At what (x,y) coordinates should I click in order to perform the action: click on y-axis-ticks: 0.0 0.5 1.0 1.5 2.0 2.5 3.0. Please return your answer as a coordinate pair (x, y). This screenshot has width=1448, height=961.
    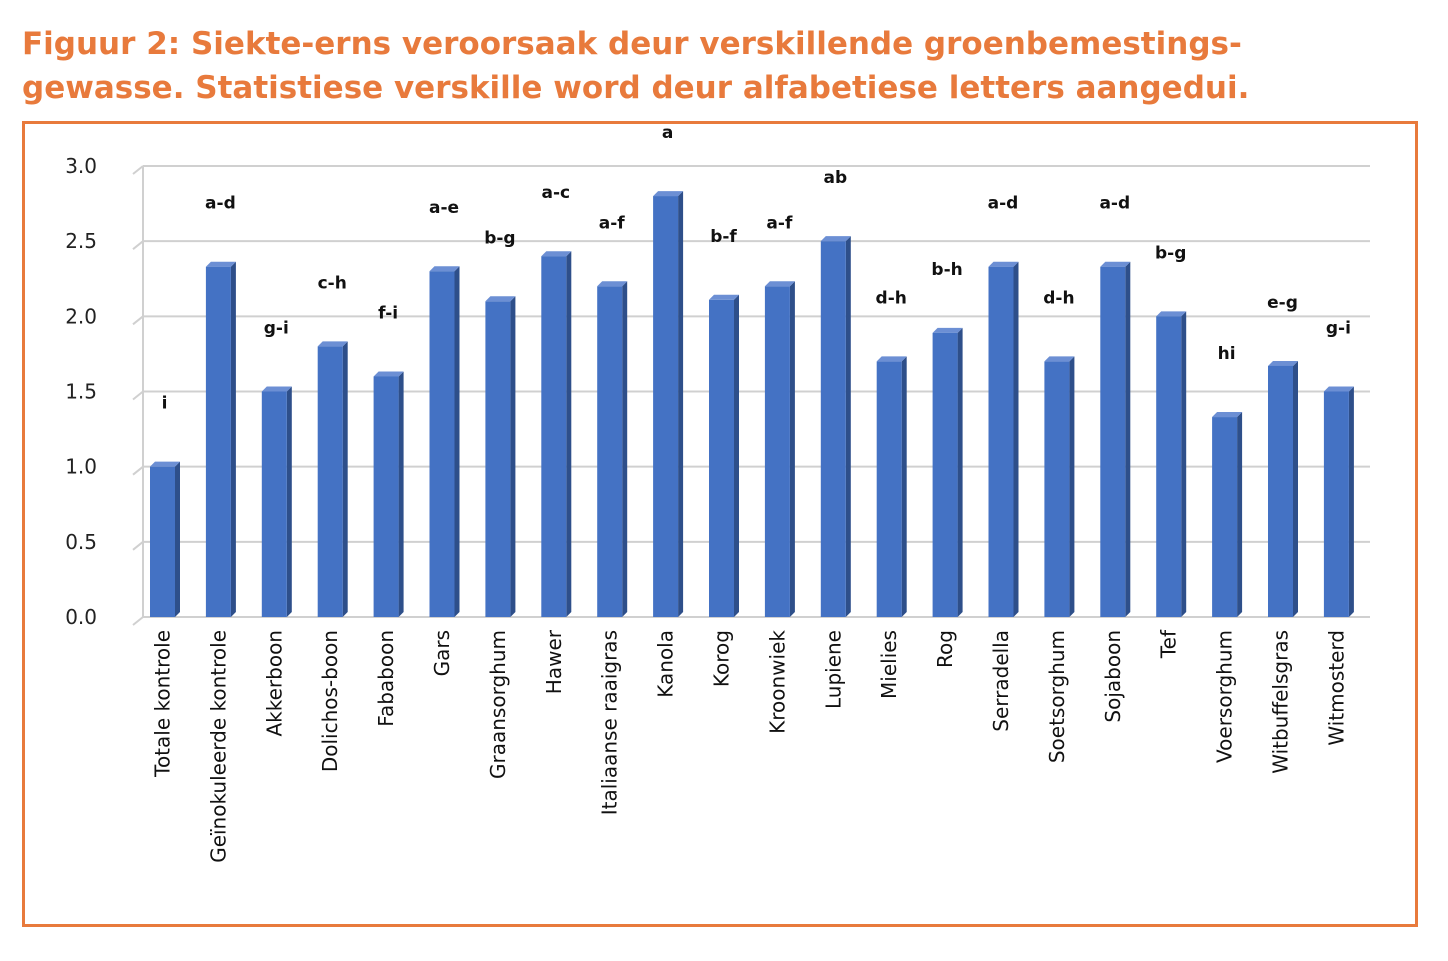
    Looking at the image, I should click on (81, 391).